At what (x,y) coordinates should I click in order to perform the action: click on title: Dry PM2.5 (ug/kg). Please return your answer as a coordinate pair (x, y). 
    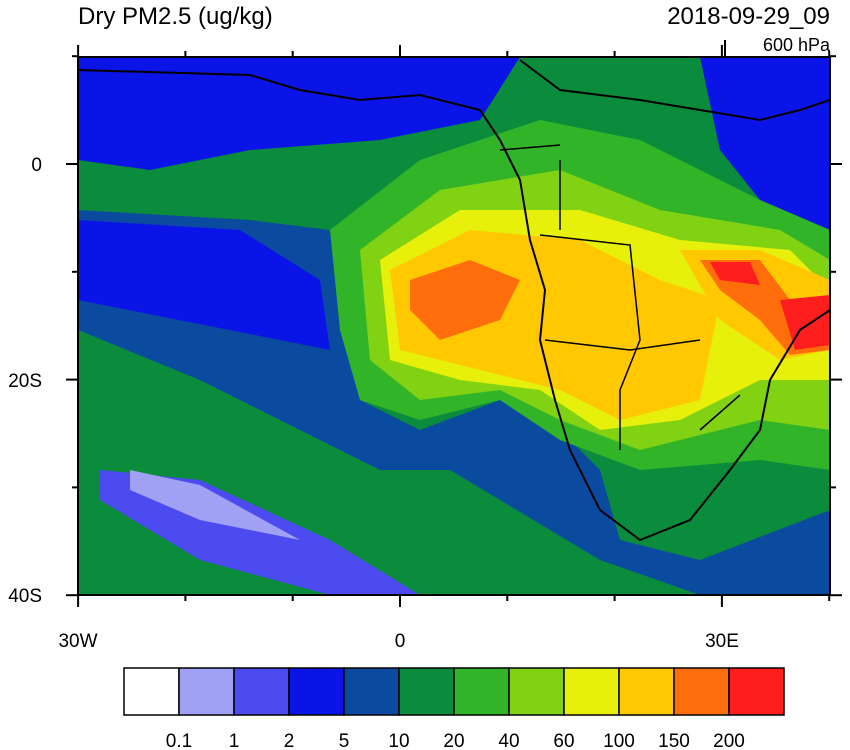
    Looking at the image, I should click on (175, 16).